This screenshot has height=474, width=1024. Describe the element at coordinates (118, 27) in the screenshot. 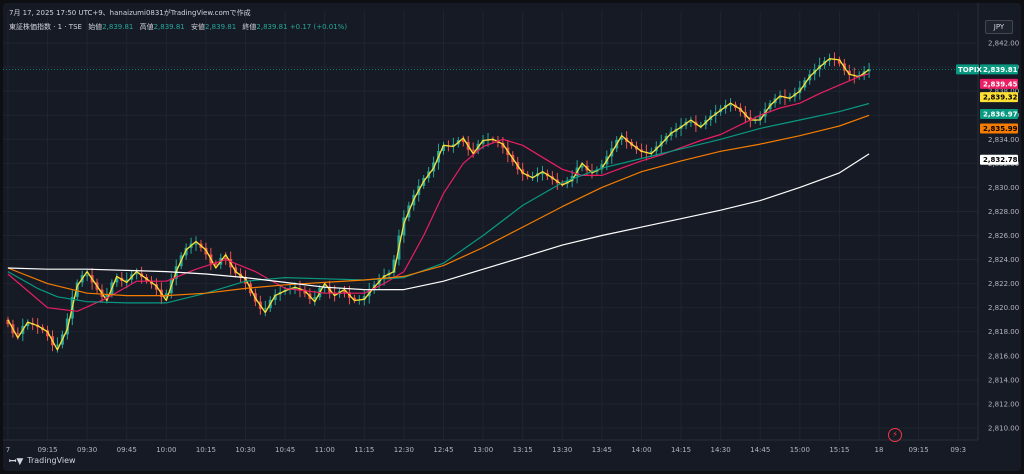

I see `open-value: 2,839.81` at that location.